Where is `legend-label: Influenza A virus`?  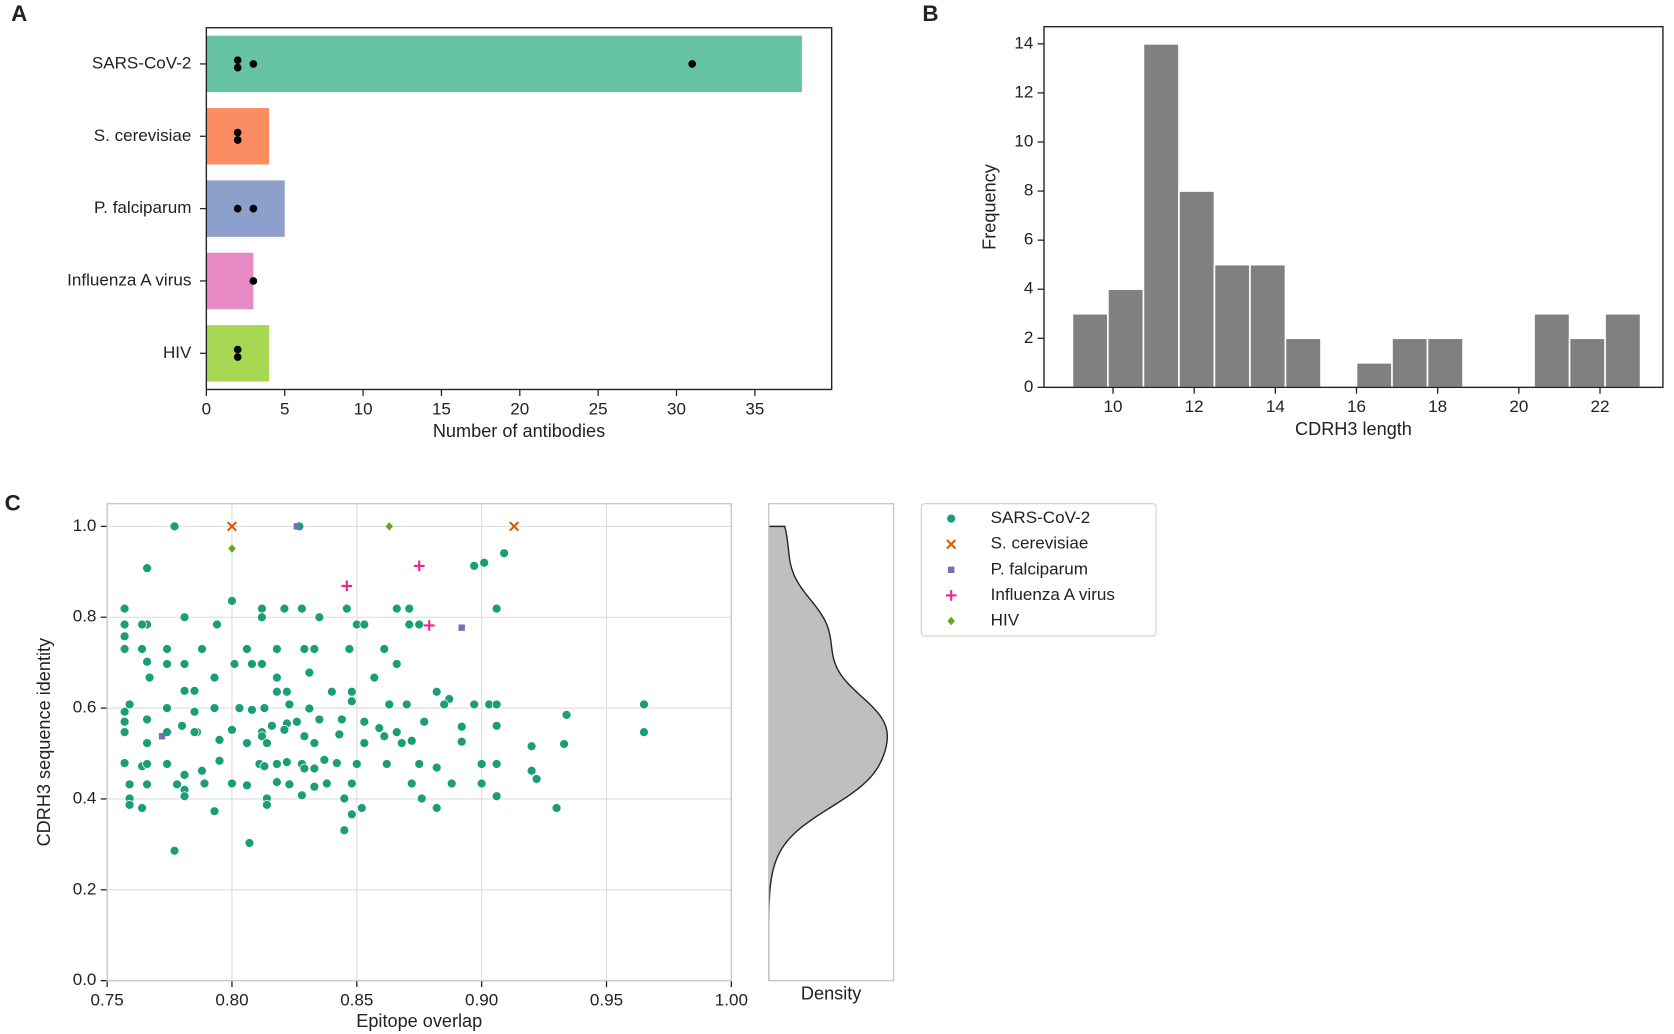
legend-label: Influenza A virus is located at coordinates (1053, 594).